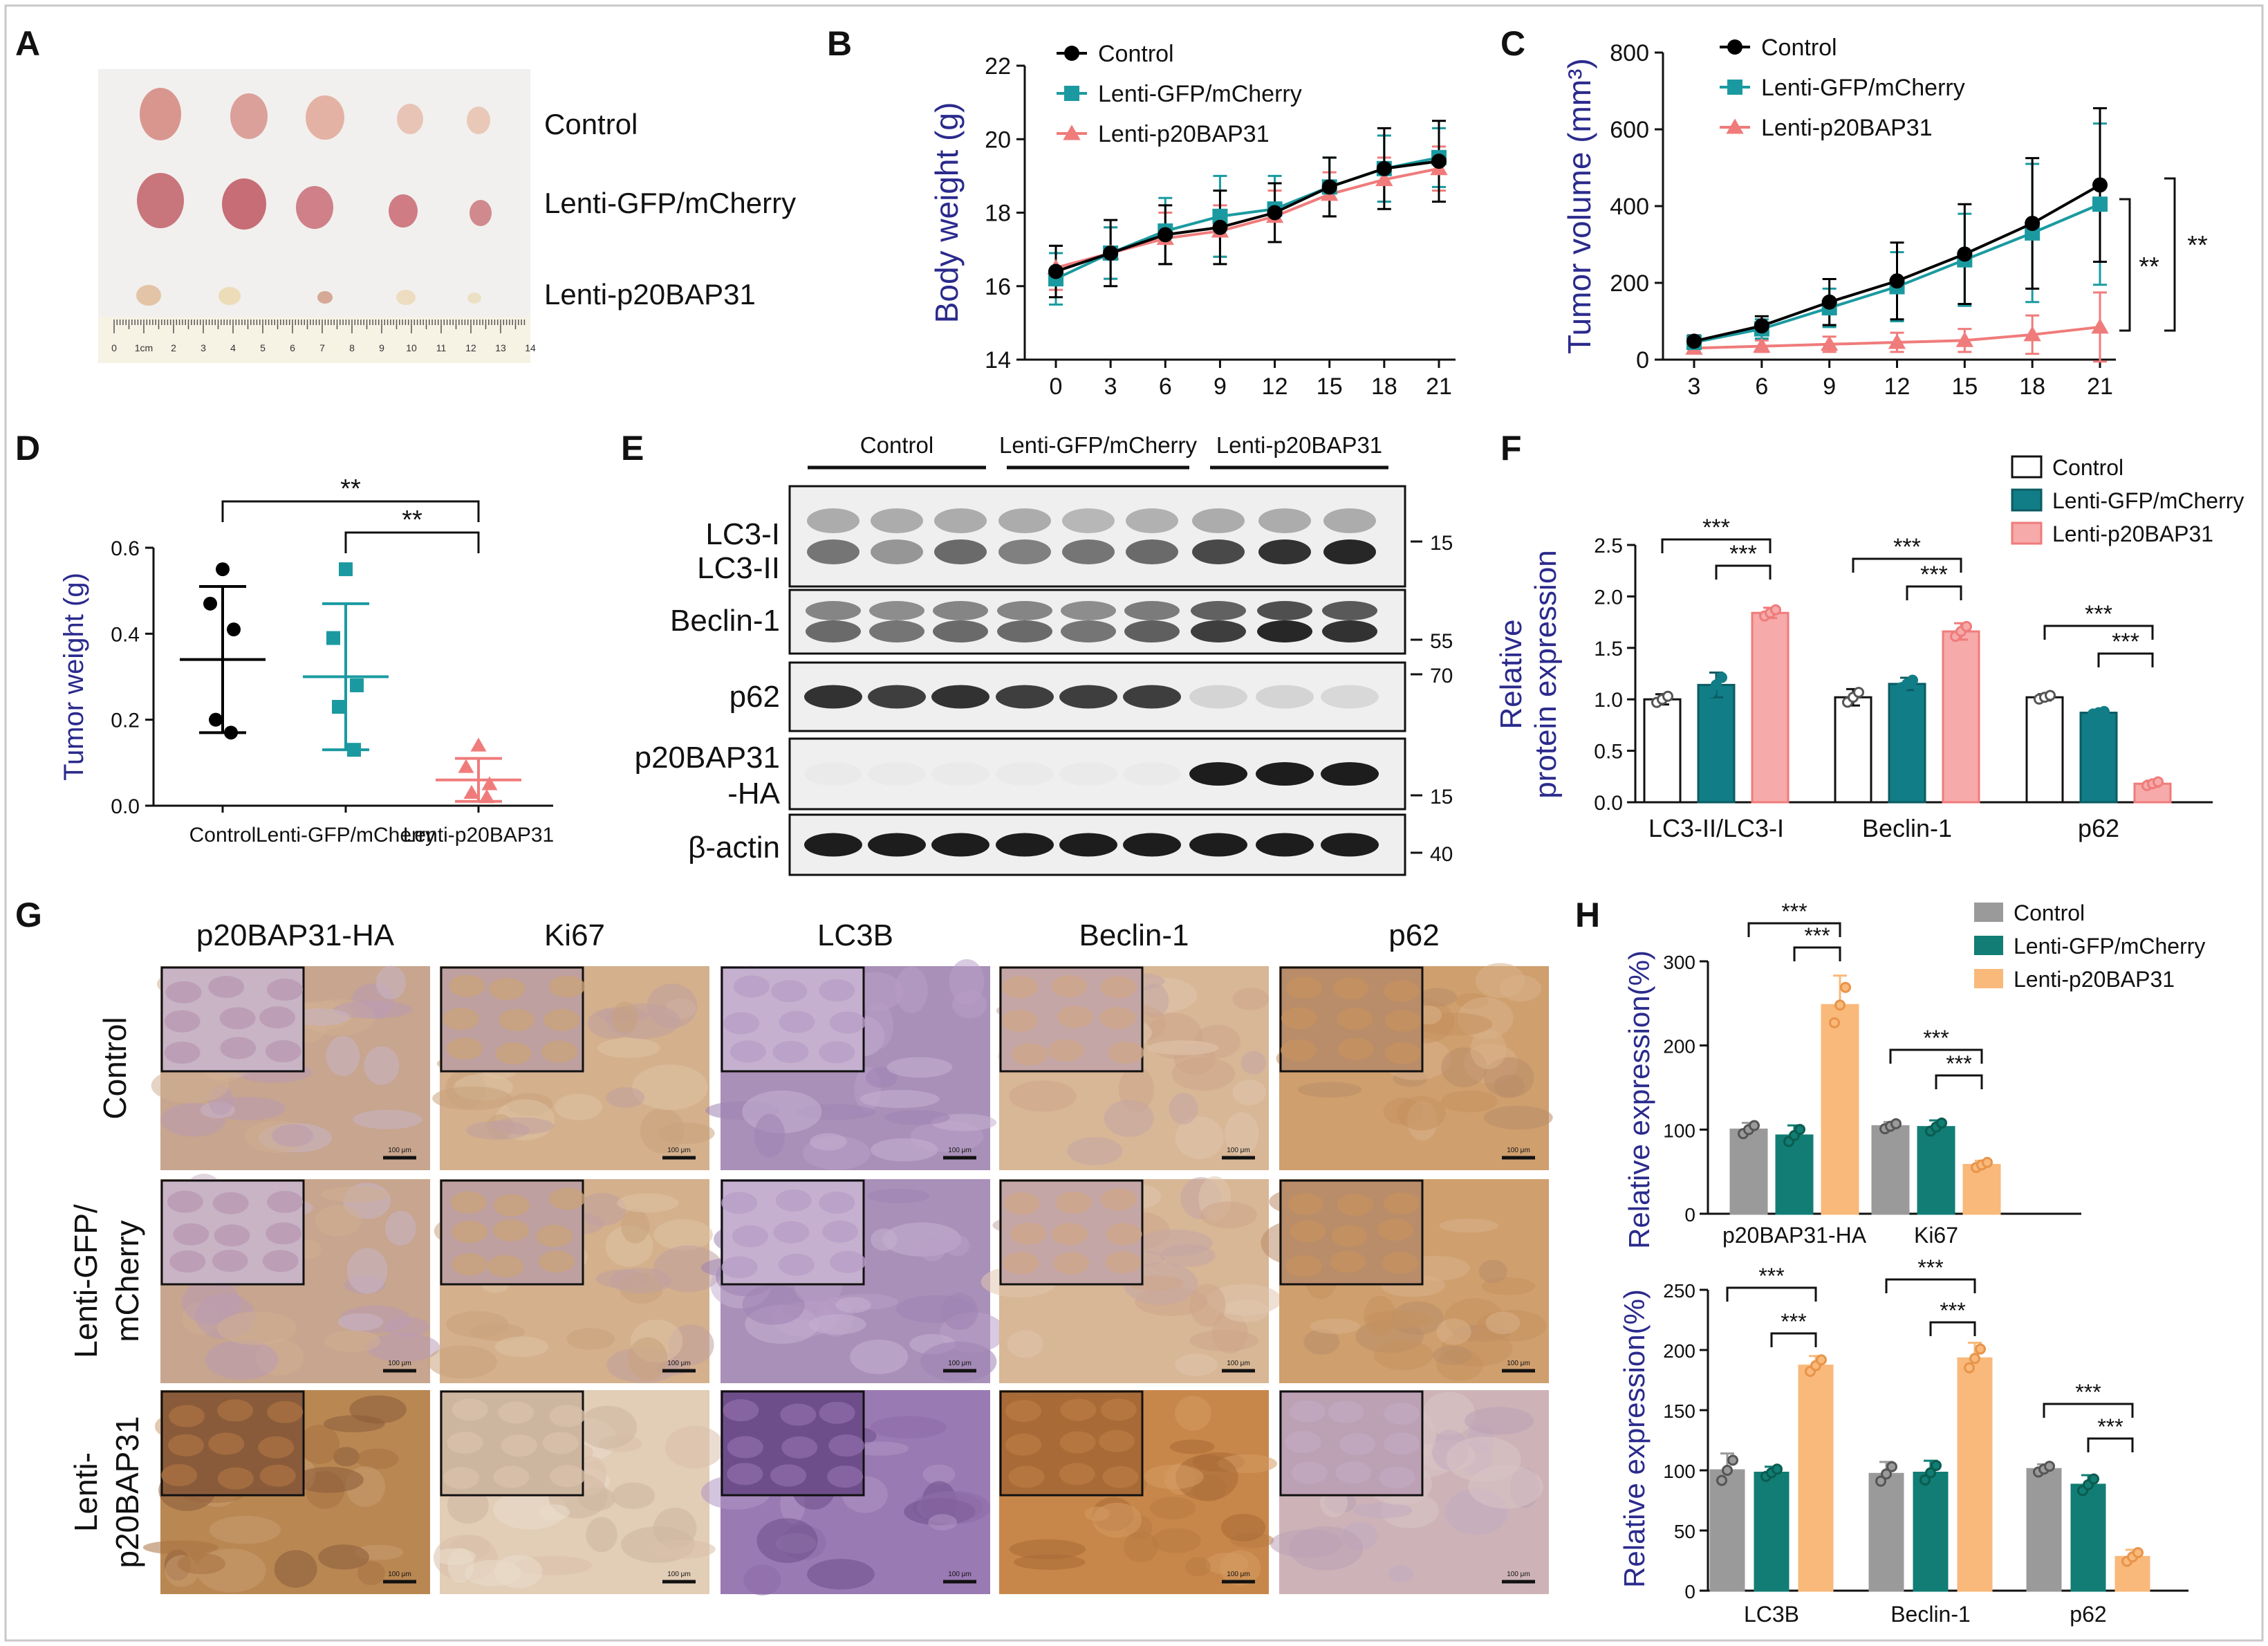  Describe the element at coordinates (1330, 386) in the screenshot. I see `x-tick-label: 15` at that location.